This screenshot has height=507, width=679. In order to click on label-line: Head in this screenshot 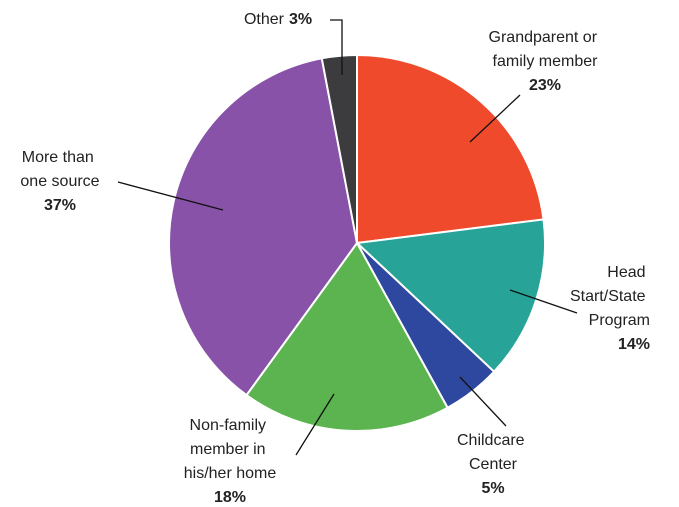, I will do `click(628, 272)`.